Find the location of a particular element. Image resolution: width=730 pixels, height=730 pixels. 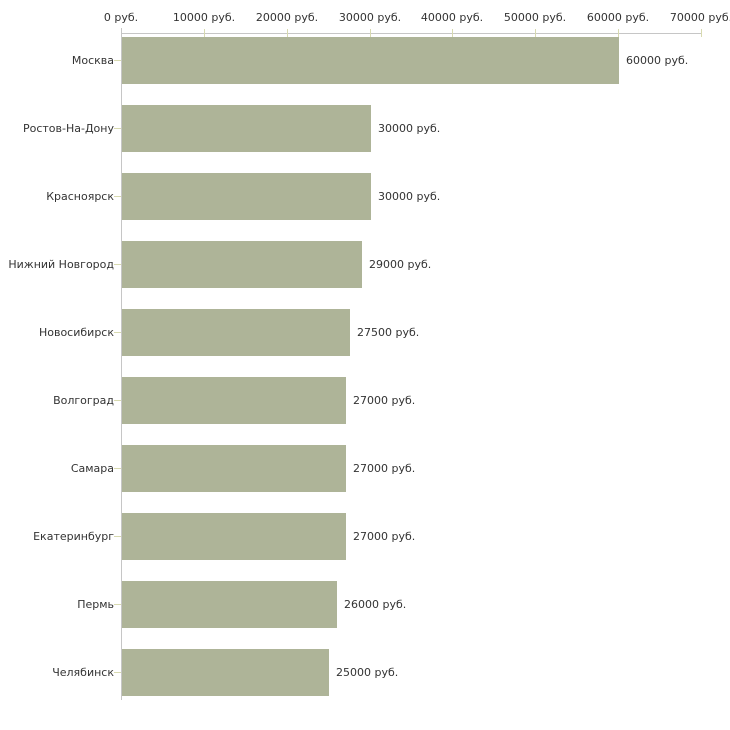

x-axis-tick-label: 40000 руб. is located at coordinates (452, 17).